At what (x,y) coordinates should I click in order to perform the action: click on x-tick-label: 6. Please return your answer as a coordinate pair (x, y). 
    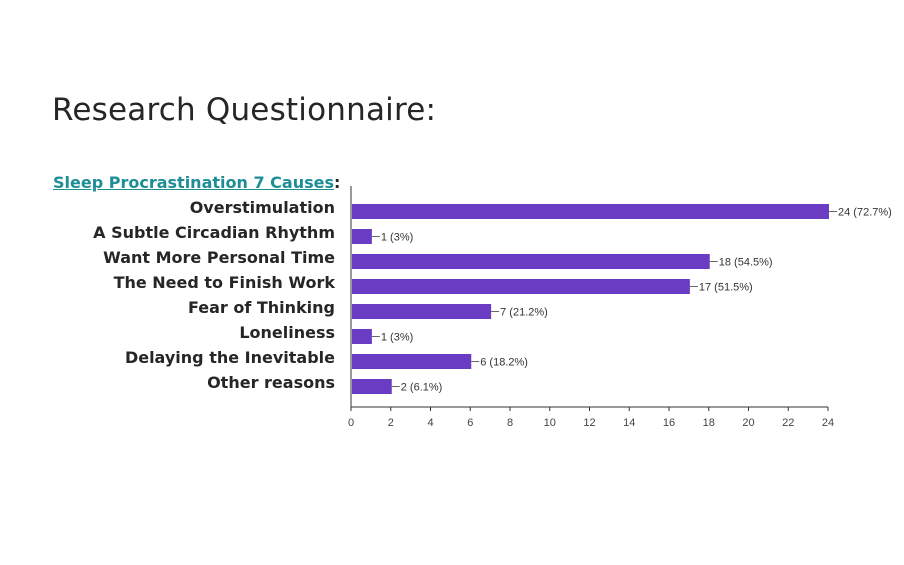
    Looking at the image, I should click on (470, 423).